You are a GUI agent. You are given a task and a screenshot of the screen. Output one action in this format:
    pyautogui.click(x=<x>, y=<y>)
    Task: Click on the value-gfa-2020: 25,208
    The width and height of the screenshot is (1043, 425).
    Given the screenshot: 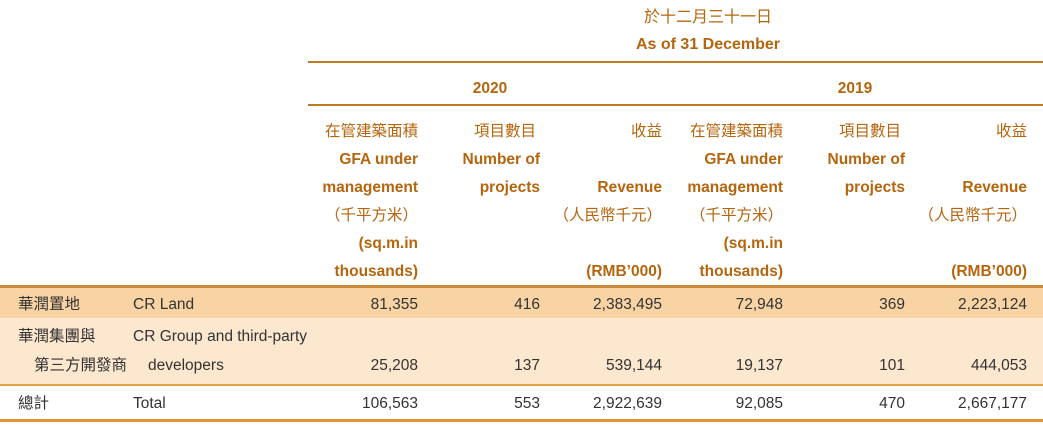 What is the action you would take?
    pyautogui.click(x=394, y=365)
    